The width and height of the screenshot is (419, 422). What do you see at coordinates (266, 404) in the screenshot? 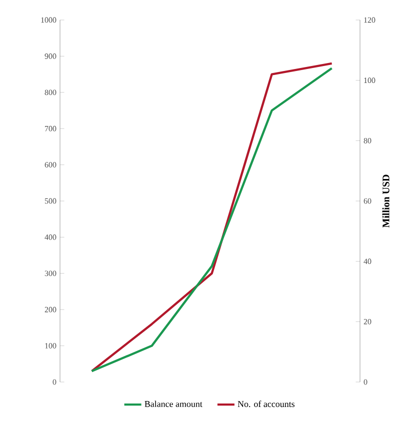
I see `legend-label: No. of accounts` at bounding box center [266, 404].